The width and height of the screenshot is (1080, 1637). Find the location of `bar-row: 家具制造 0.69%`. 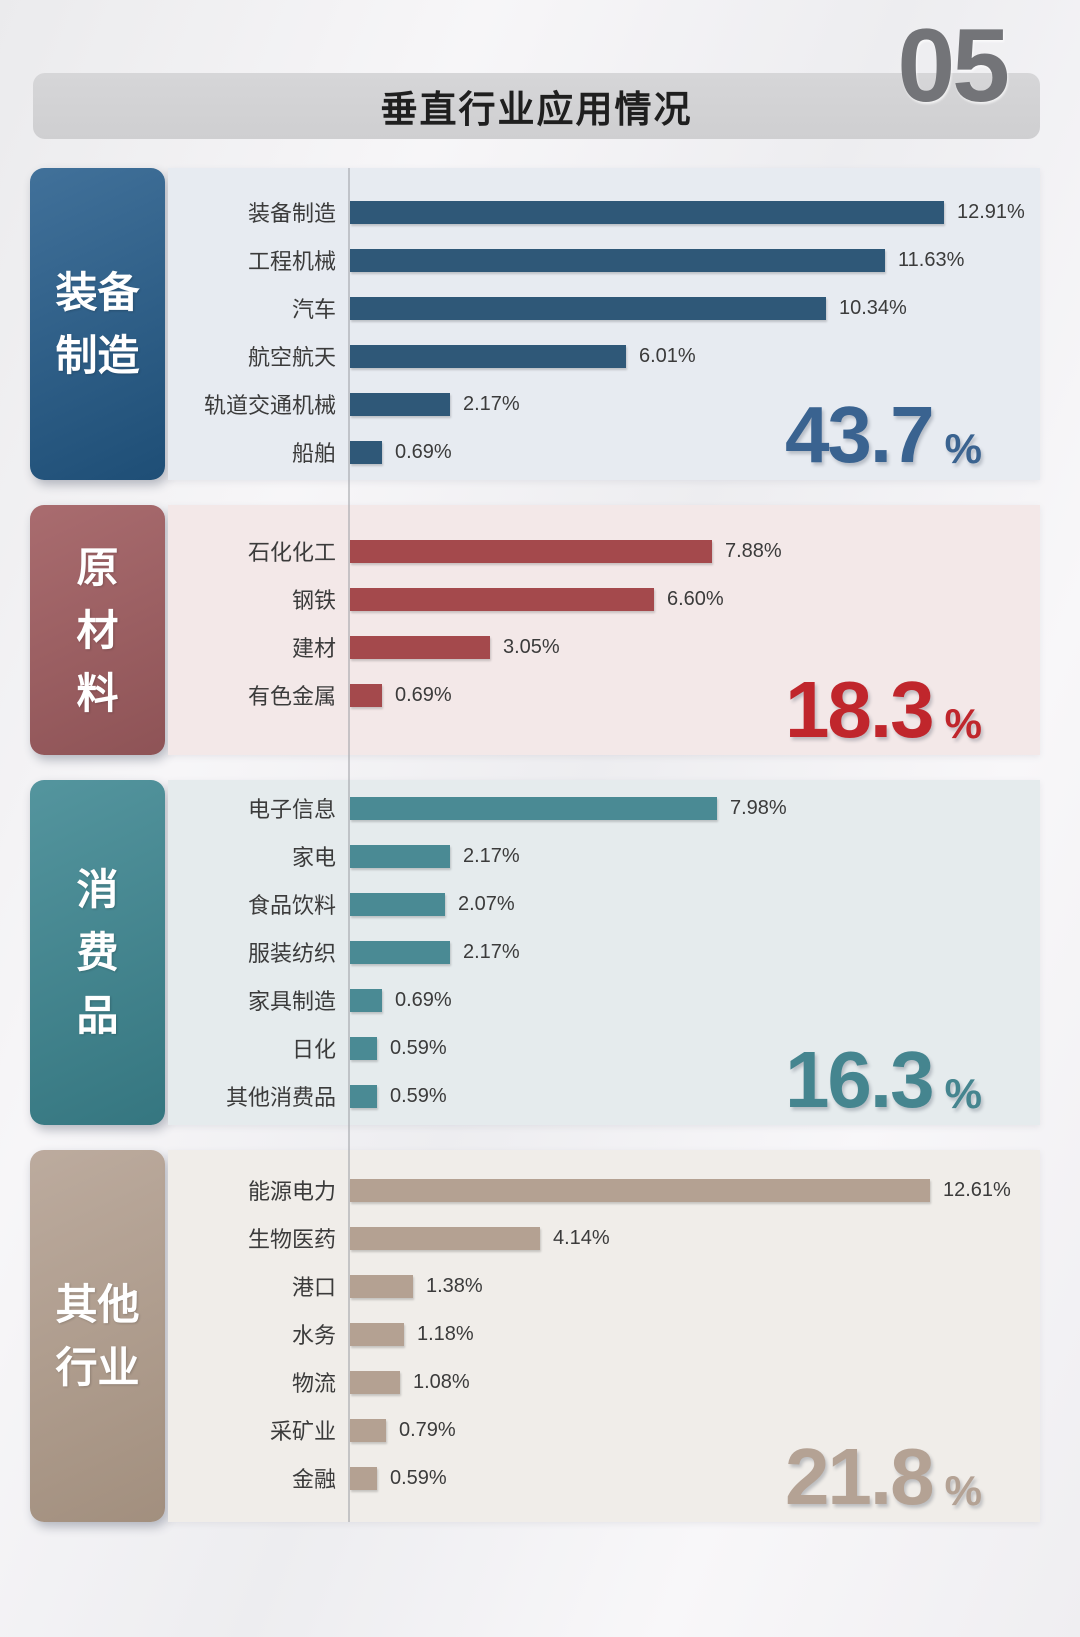

bar-row: 家具制造 0.69% is located at coordinates (604, 1000).